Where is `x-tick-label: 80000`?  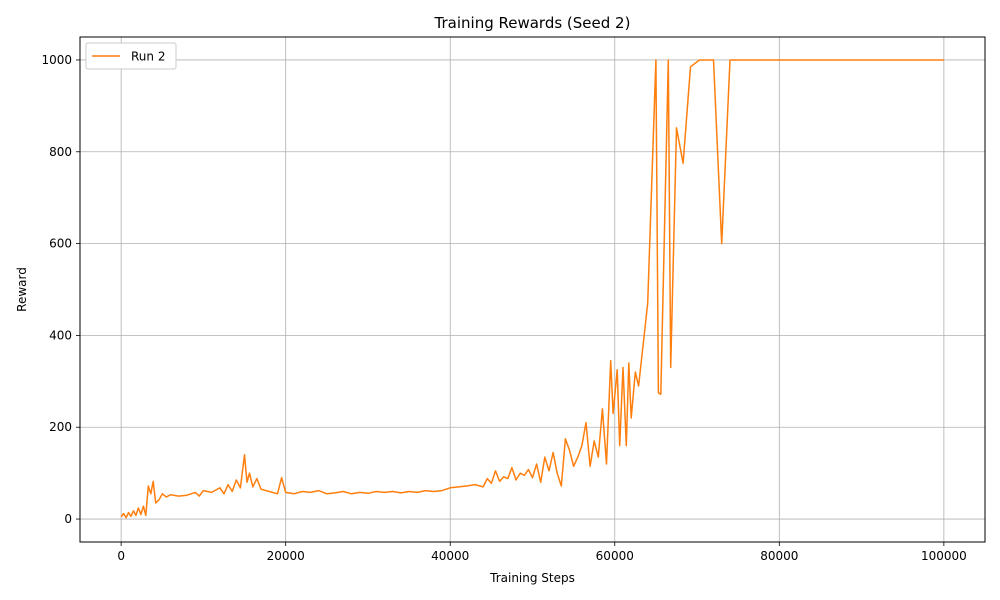
x-tick-label: 80000 is located at coordinates (779, 556).